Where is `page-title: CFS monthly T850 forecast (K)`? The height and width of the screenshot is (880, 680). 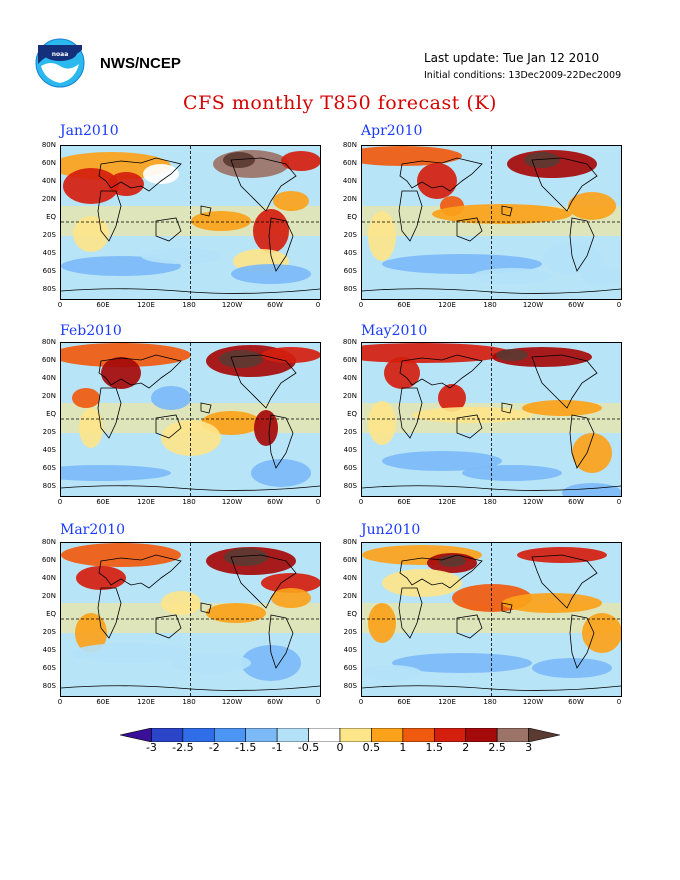
page-title: CFS monthly T850 forecast (K) is located at coordinates (340, 103).